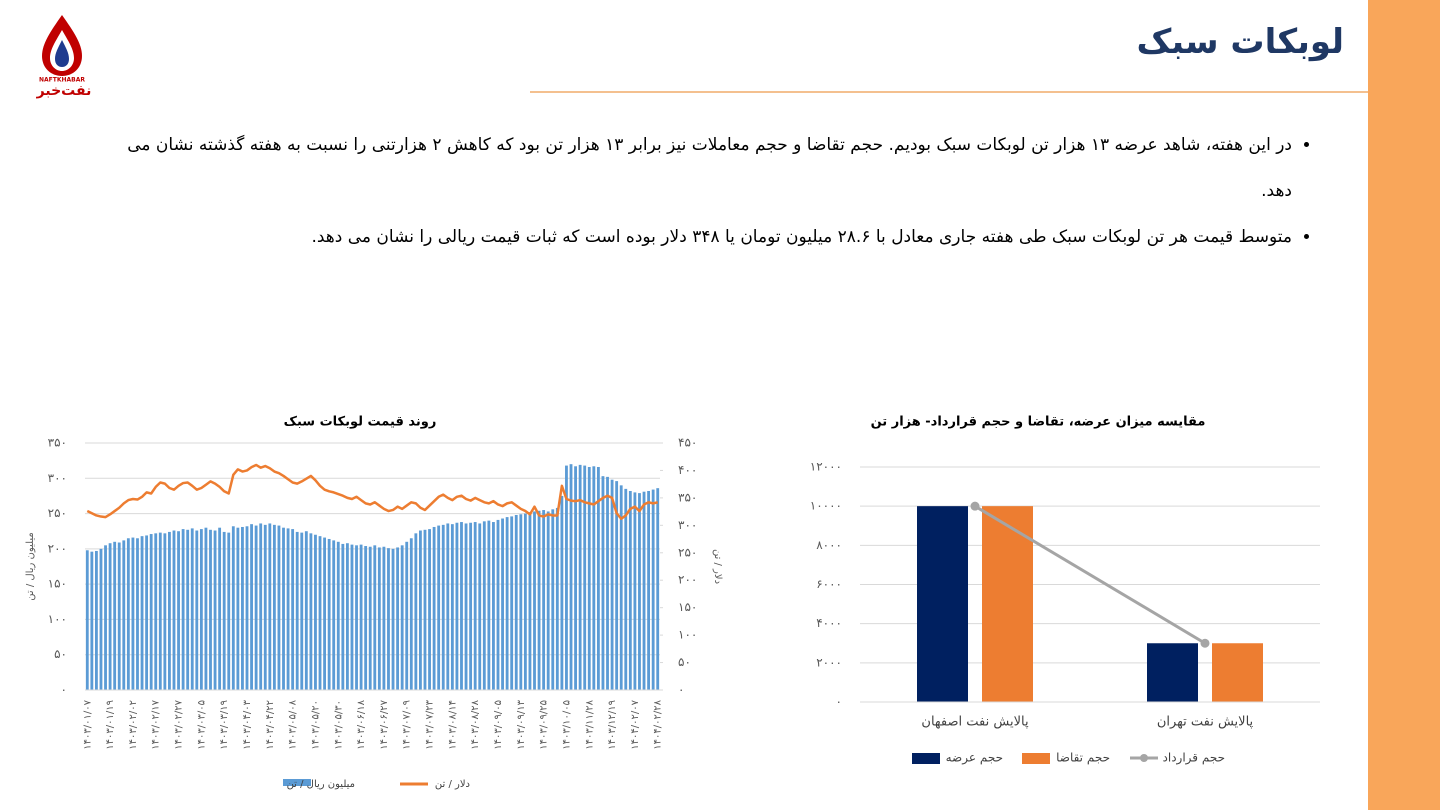 This screenshot has width=1440, height=810. Describe the element at coordinates (687, 552) in the screenshot. I see `y2-tick-label: ۲۵۰` at that location.